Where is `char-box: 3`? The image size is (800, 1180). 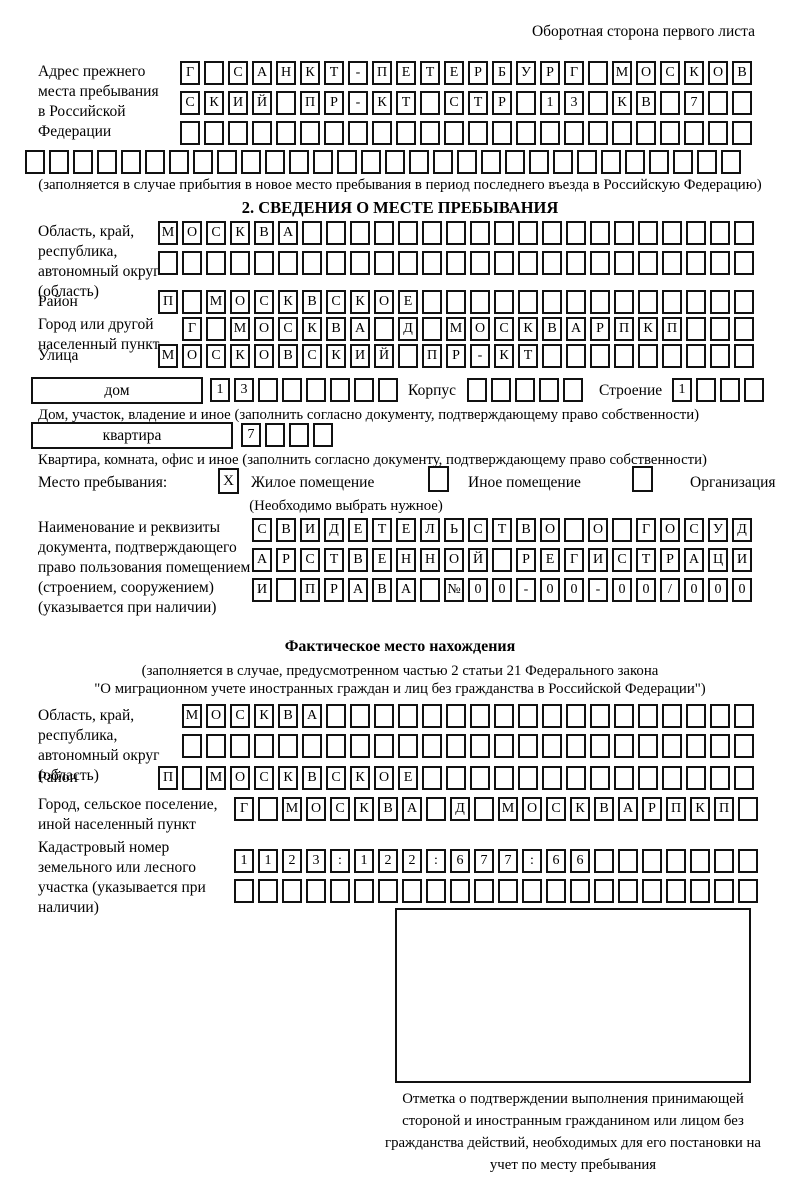 char-box: 3 is located at coordinates (574, 103).